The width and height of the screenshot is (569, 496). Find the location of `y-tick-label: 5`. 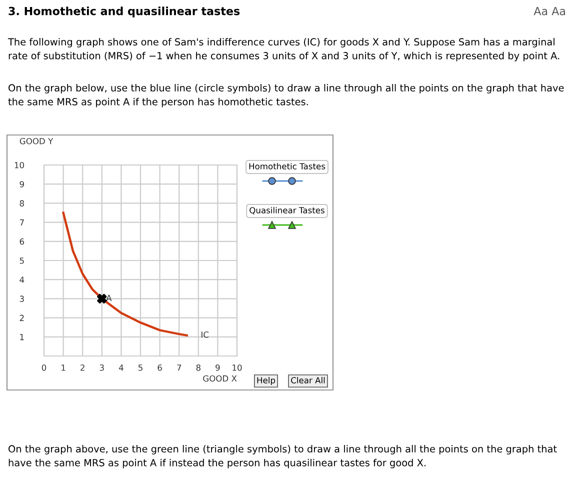

y-tick-label: 5 is located at coordinates (22, 261).